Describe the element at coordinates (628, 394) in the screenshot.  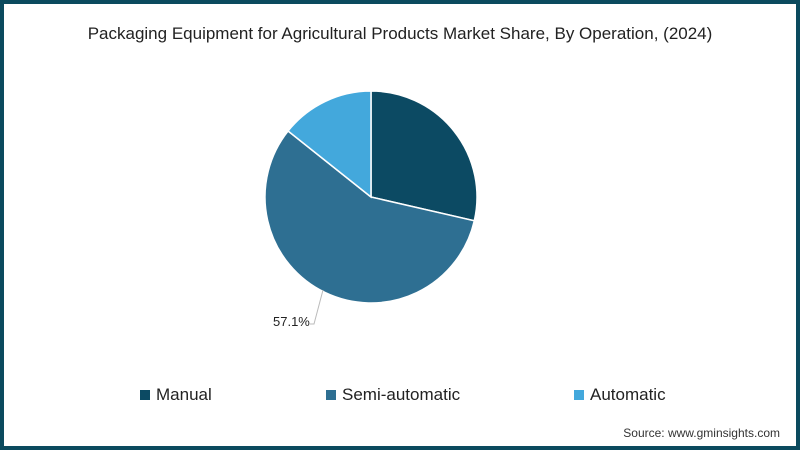
I see `legend-label: Automatic` at that location.